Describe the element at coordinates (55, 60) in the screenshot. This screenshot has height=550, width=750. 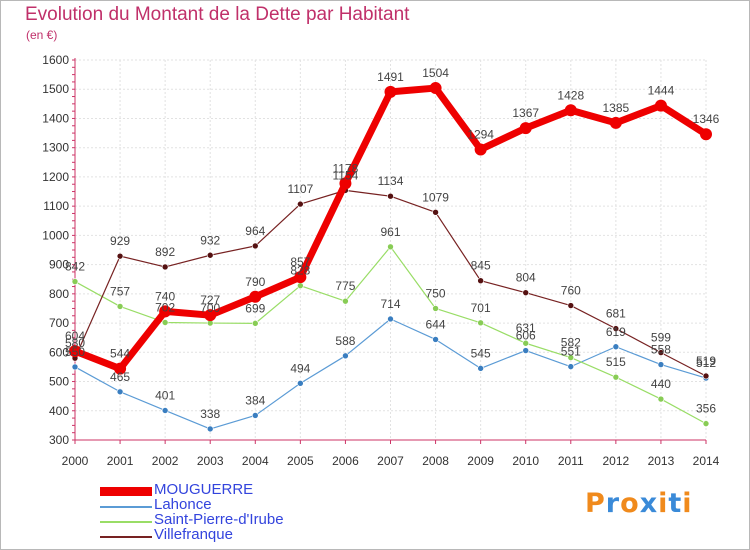
I see `y-tick-label: 1600` at that location.